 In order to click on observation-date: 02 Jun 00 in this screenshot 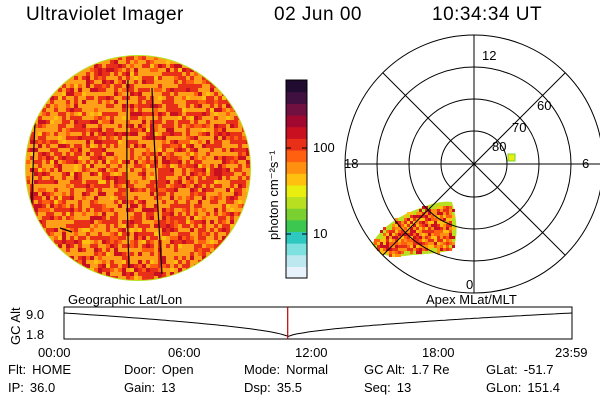, I will do `click(318, 14)`.